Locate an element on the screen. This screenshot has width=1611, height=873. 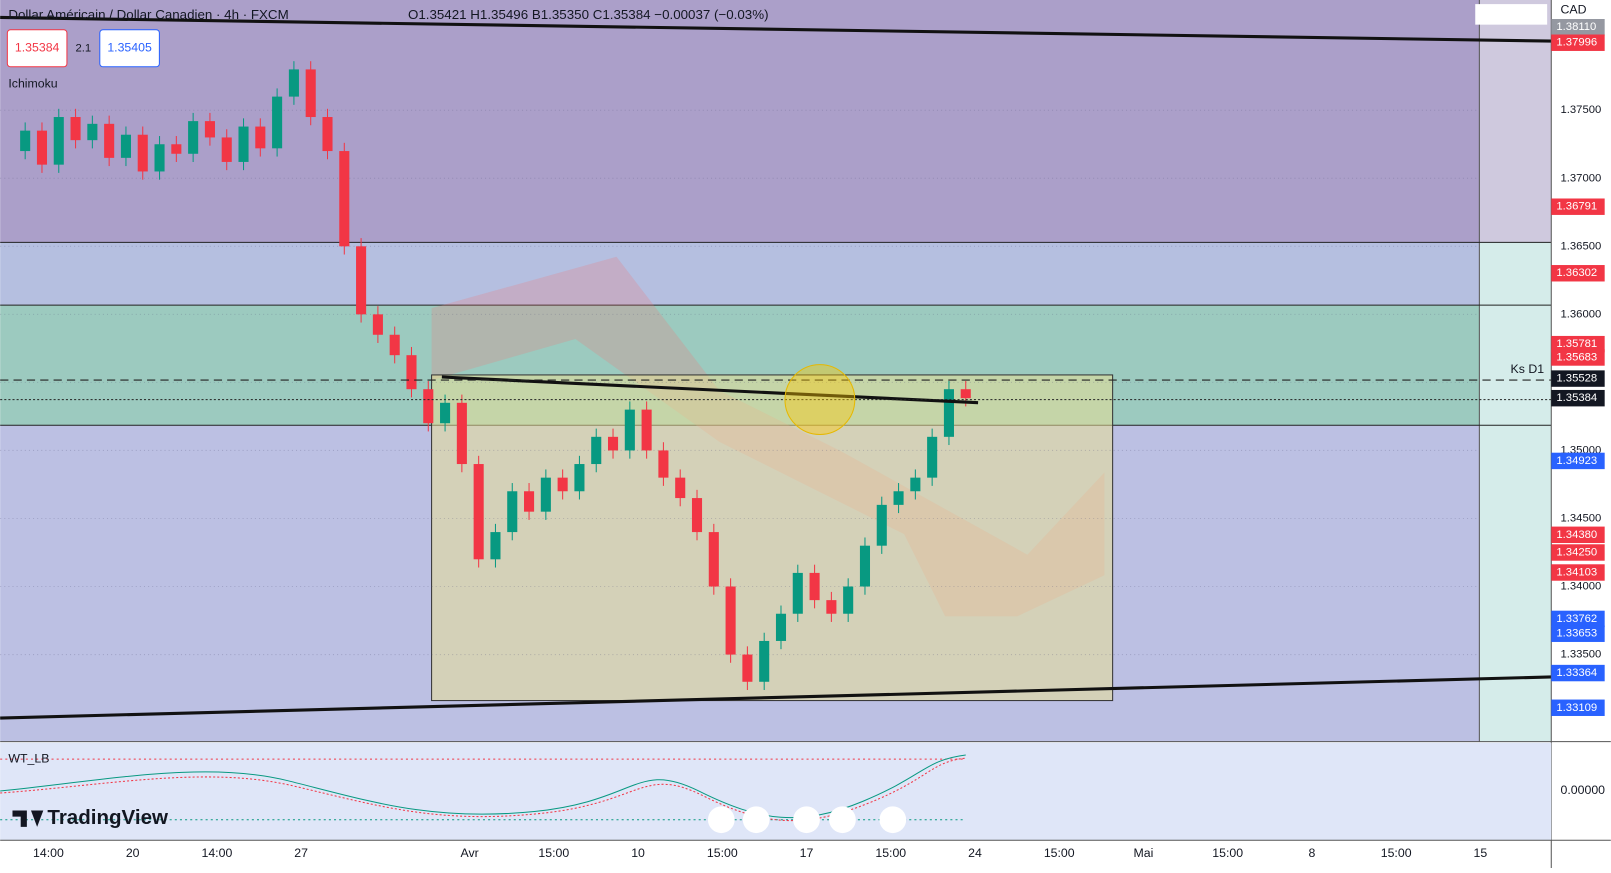
sell-price: 1.35384 is located at coordinates (37, 48).